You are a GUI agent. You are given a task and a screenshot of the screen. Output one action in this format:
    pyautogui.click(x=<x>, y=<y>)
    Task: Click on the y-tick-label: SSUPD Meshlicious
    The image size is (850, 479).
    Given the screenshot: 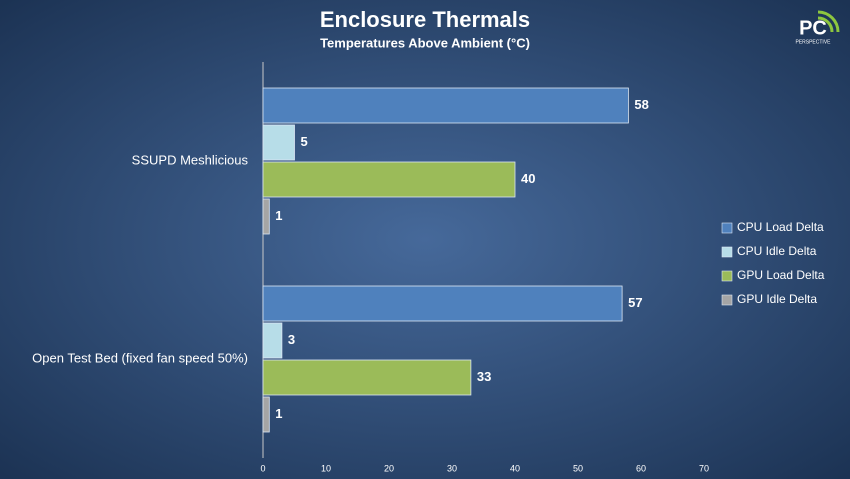 What is the action you would take?
    pyautogui.click(x=190, y=159)
    